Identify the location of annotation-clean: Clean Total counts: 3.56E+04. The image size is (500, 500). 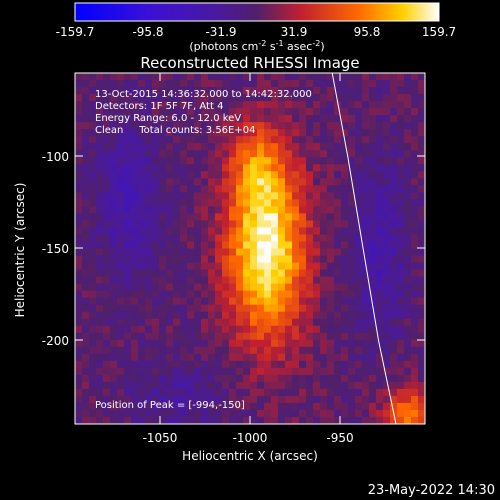
(175, 130).